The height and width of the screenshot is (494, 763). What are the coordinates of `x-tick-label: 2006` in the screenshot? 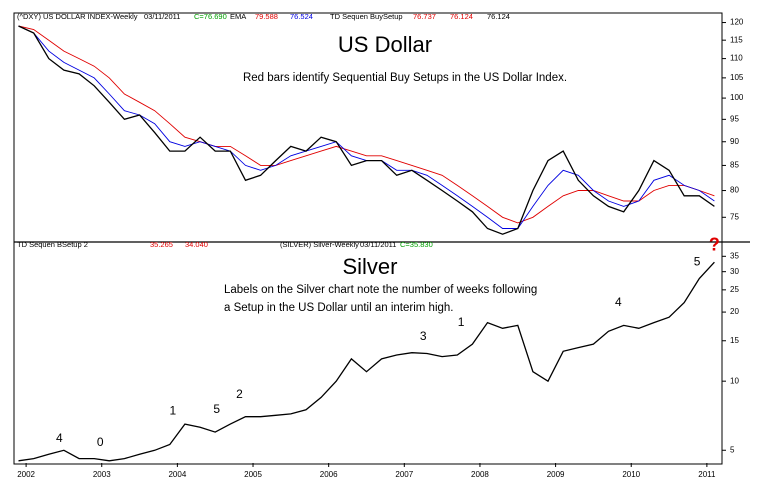 It's located at (329, 474).